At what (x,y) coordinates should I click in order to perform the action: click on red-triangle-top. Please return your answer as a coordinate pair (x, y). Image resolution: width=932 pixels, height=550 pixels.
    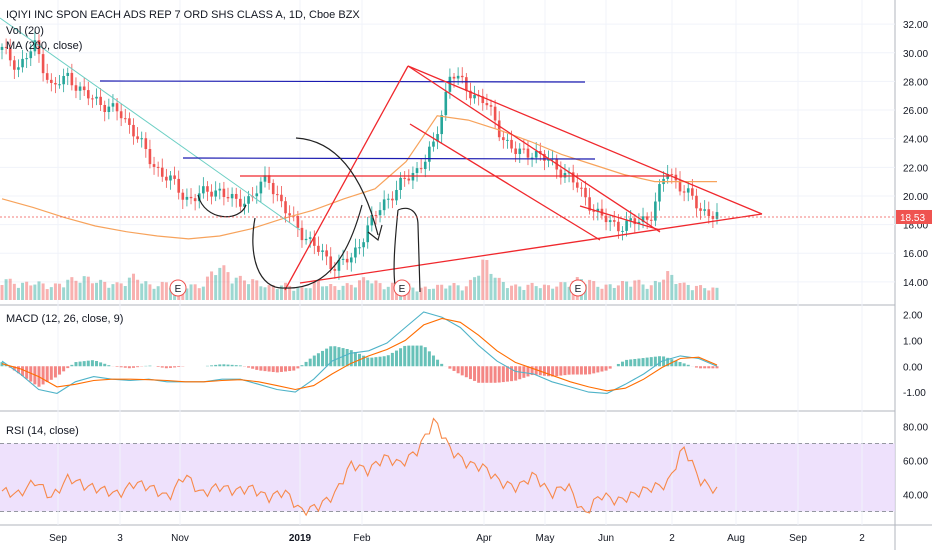
    Looking at the image, I should click on (585, 140).